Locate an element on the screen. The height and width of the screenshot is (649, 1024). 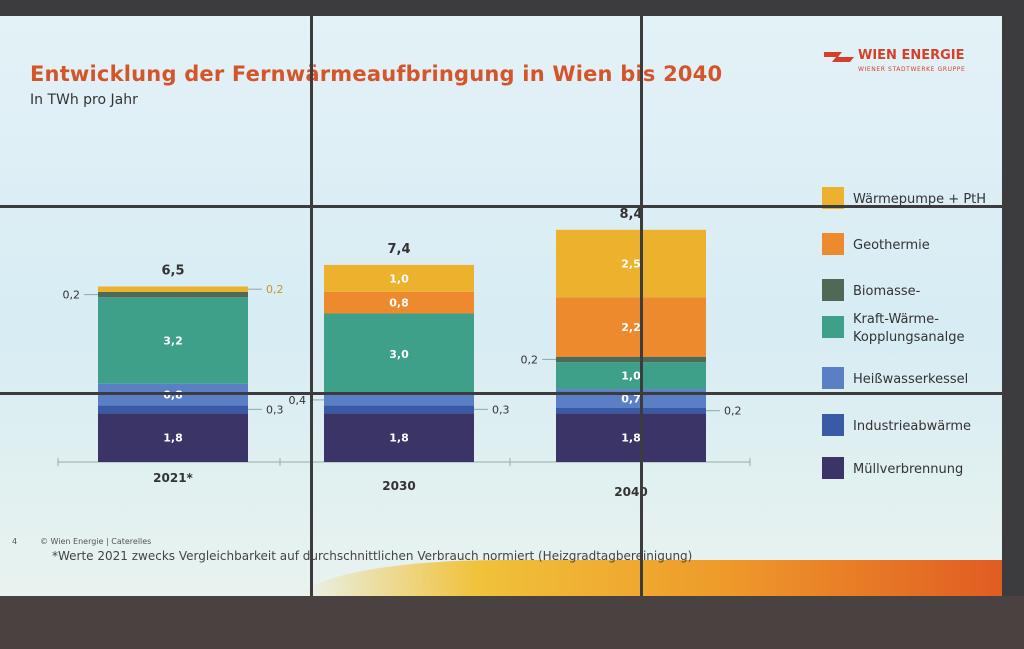
page-number: 4 is located at coordinates (15, 541).